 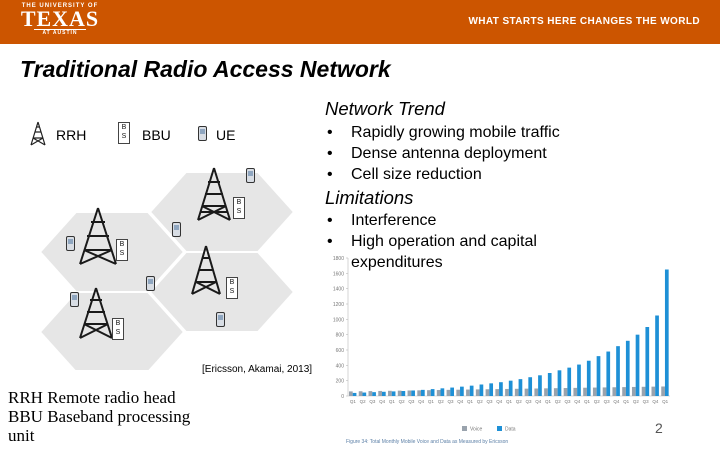 I want to click on bullet-item: Dense antenna deployment, so click(x=442, y=153).